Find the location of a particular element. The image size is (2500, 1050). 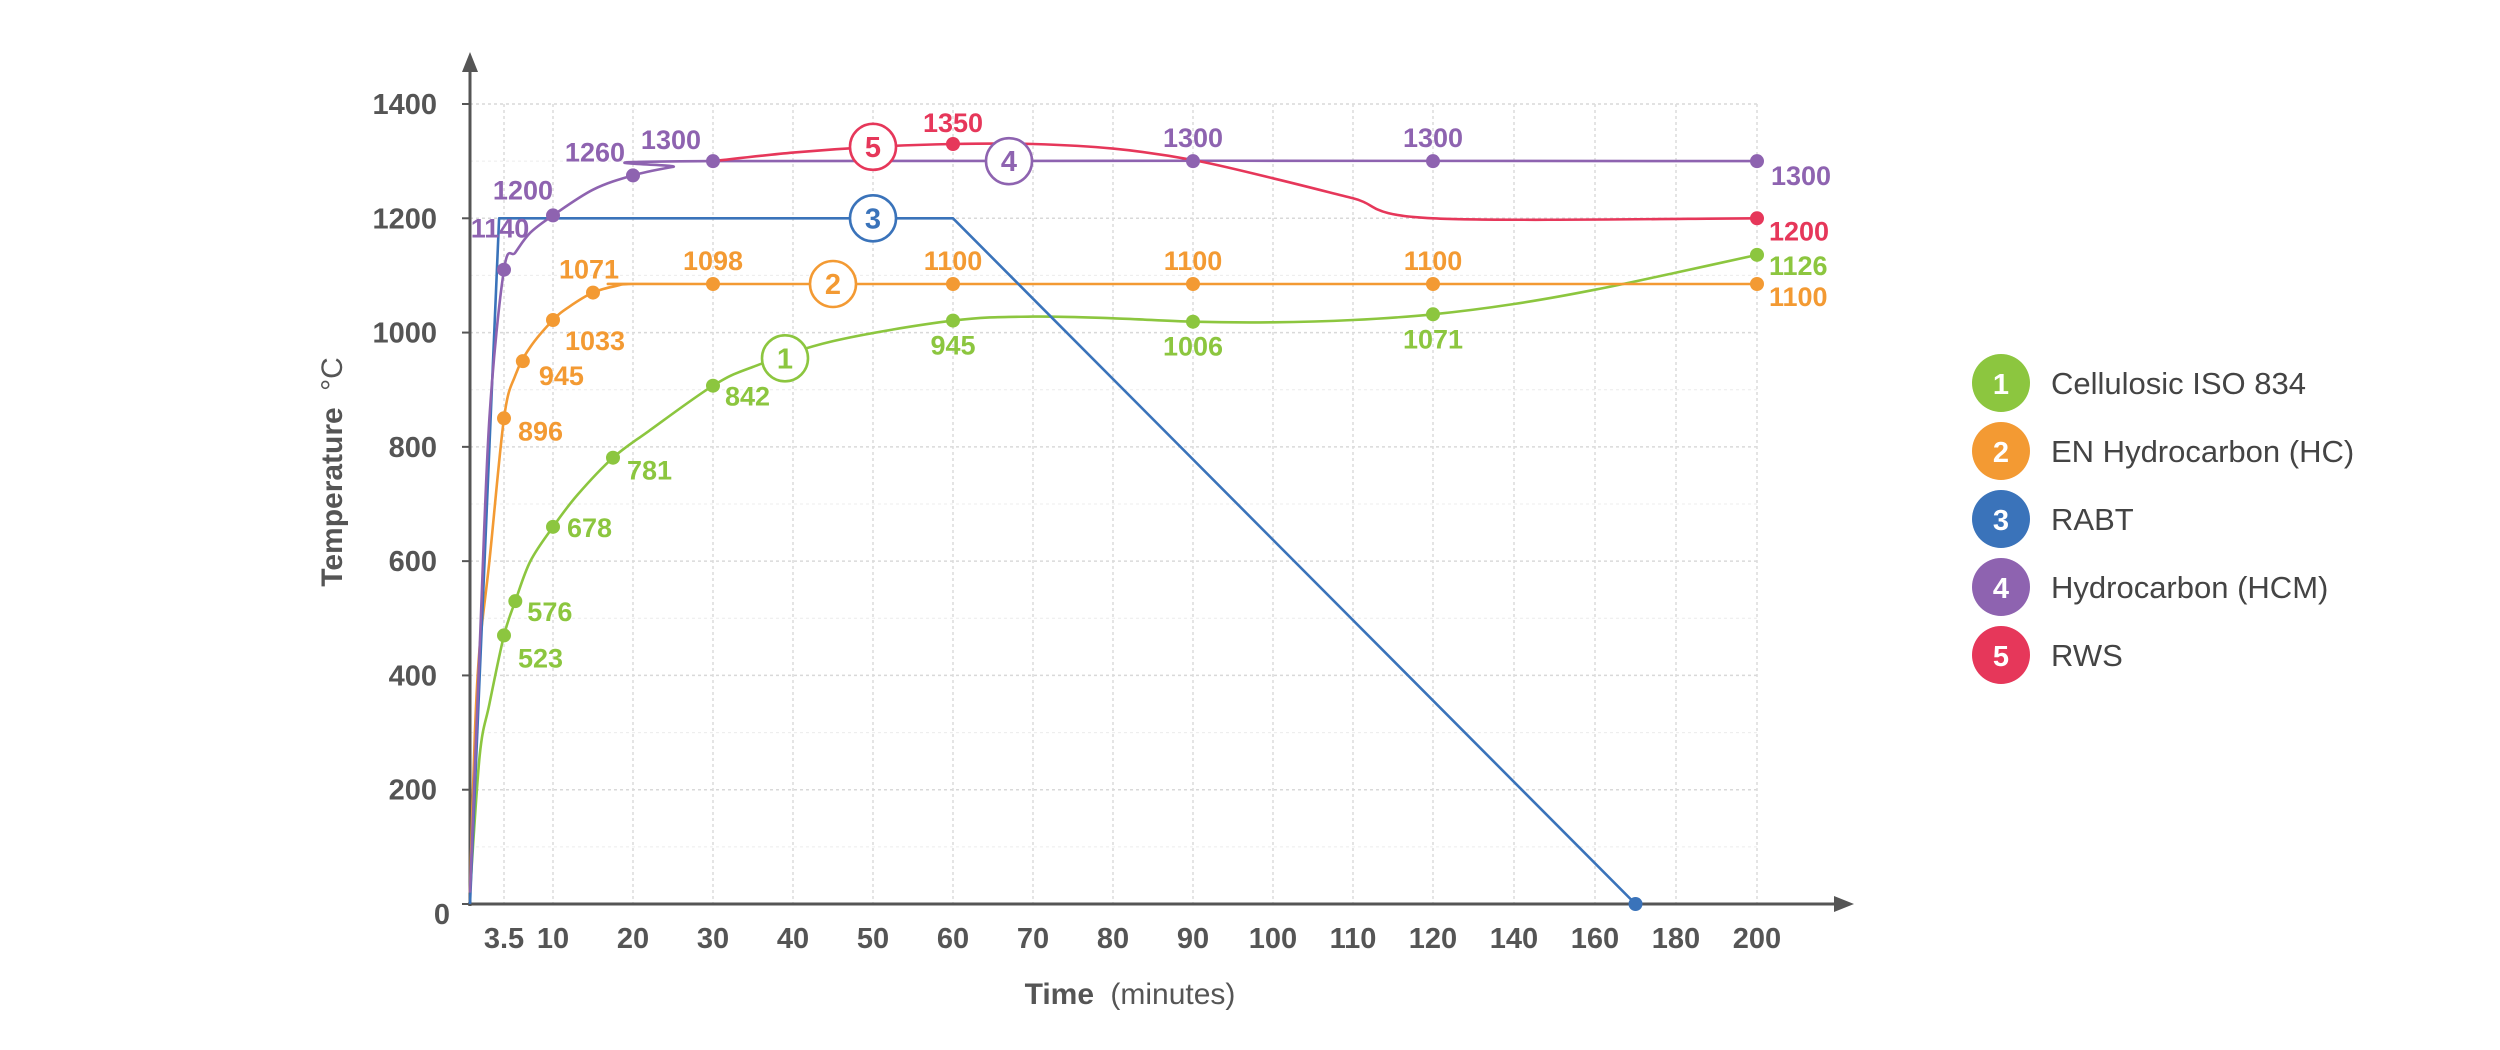

series-badges: 1 2 3 4 5 is located at coordinates (897, 252).